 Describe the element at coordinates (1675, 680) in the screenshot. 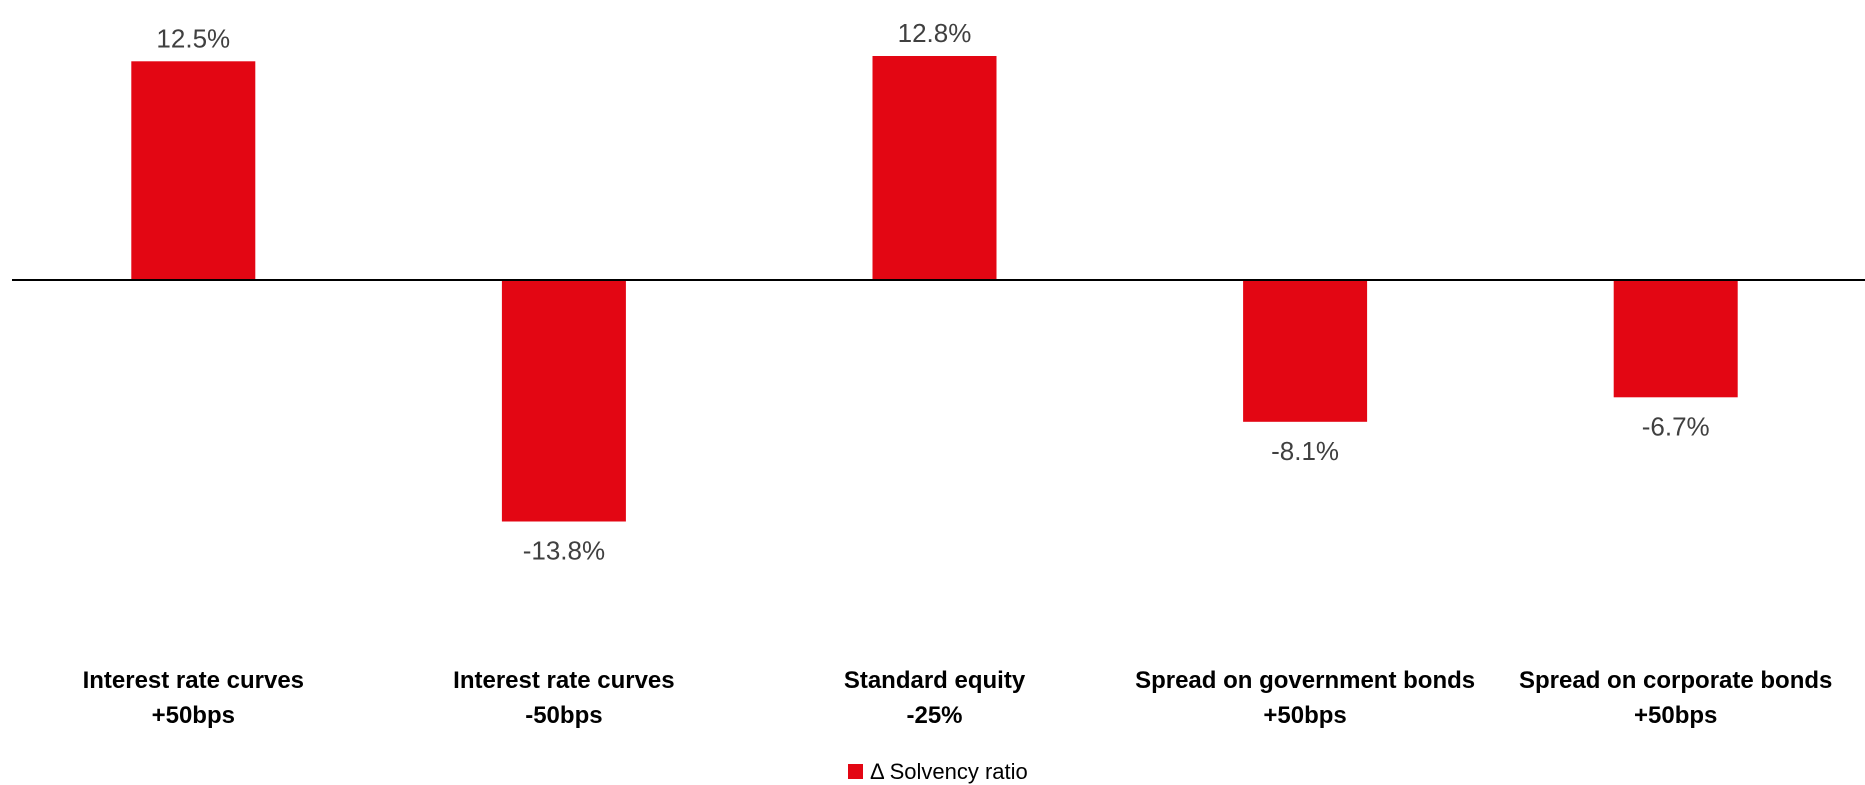

I see `category-label-5-line-1: Spread on corporate bonds` at that location.